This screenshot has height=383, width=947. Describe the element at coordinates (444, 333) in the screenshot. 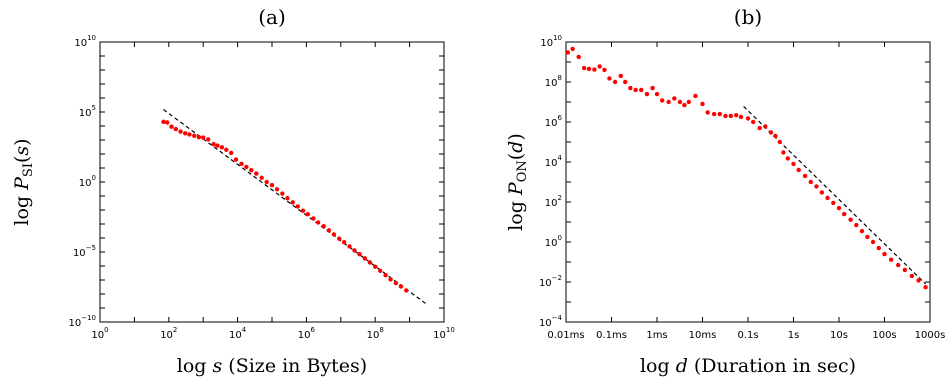

I see `x-tick-label-a: 10¹⁰` at that location.